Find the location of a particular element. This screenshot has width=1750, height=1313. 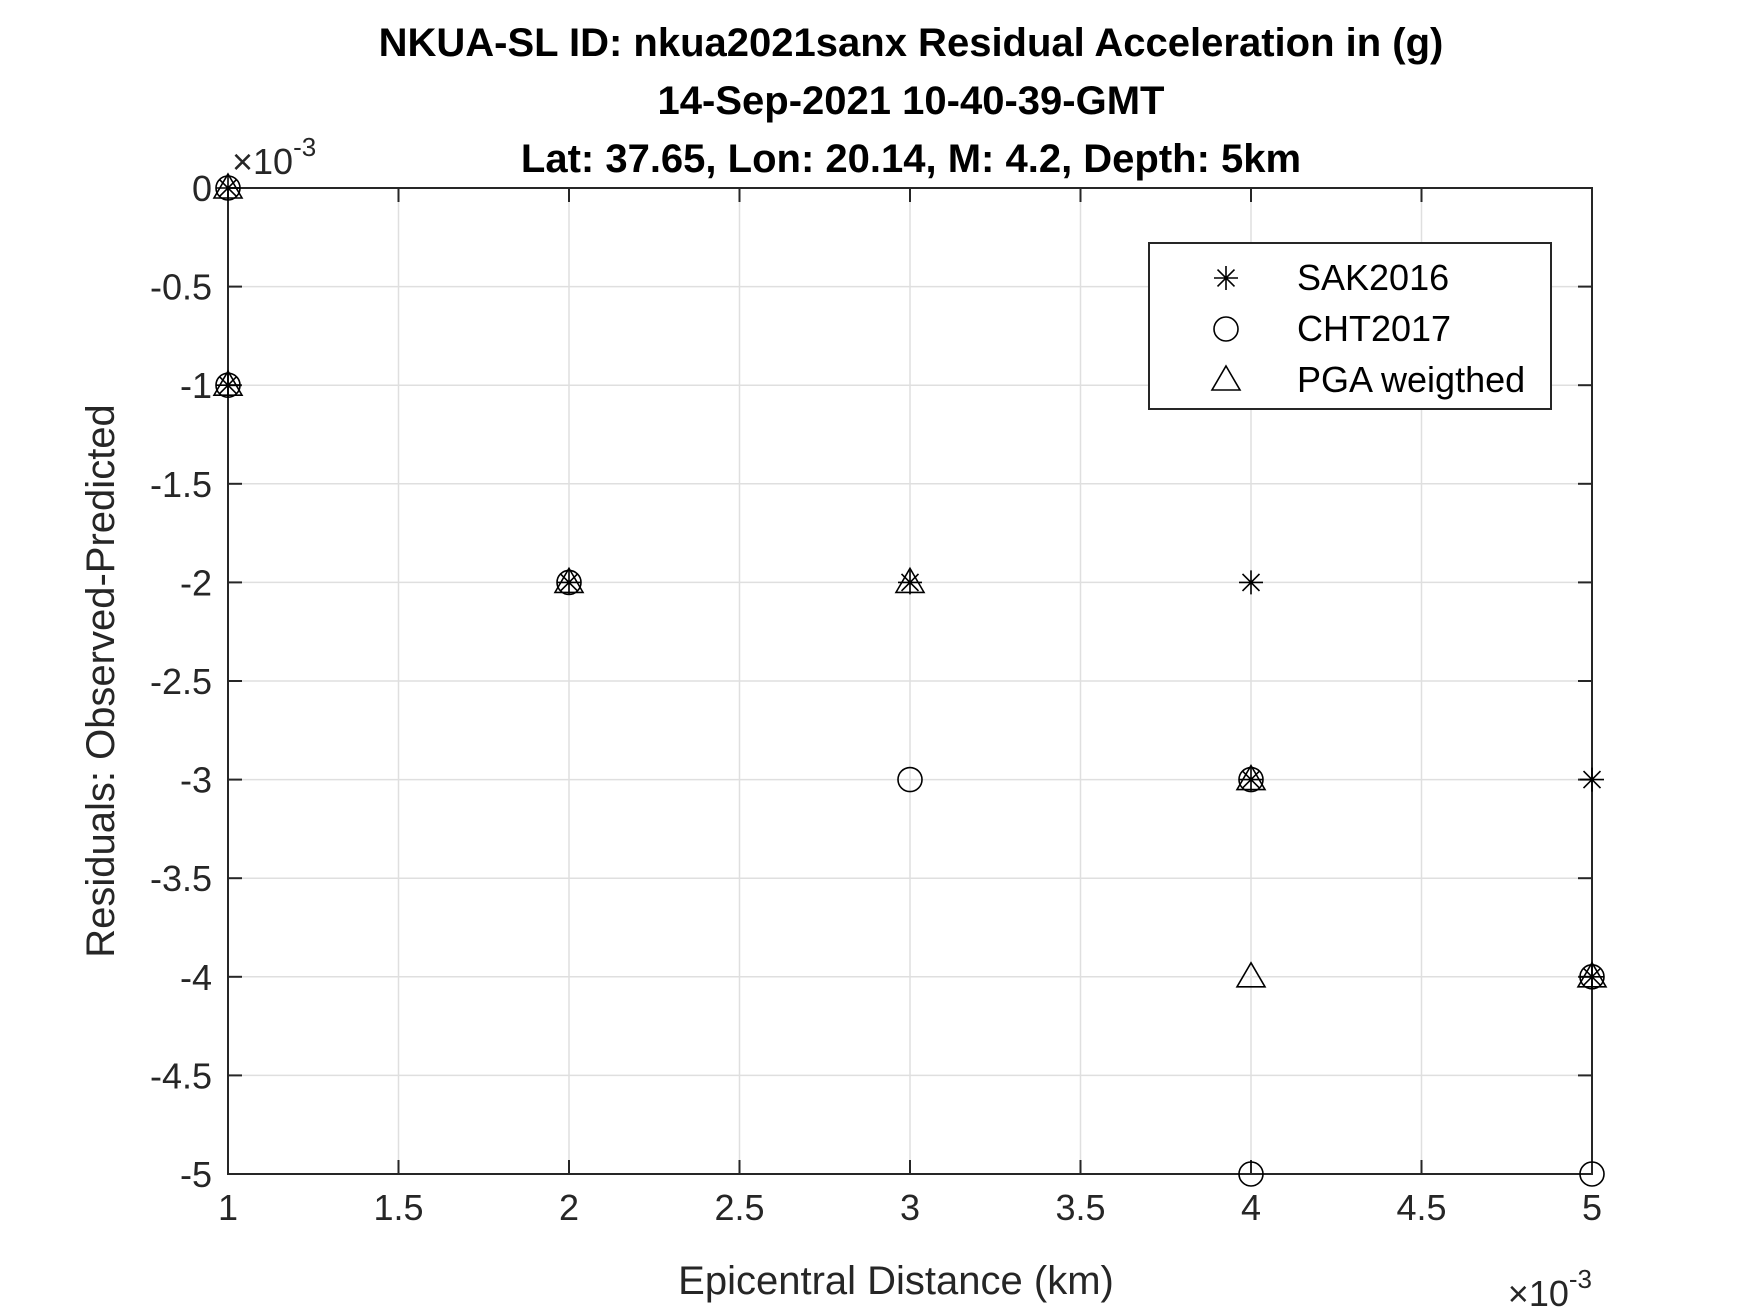

y-axis-exponent: ×10⁻³ is located at coordinates (274, 157).